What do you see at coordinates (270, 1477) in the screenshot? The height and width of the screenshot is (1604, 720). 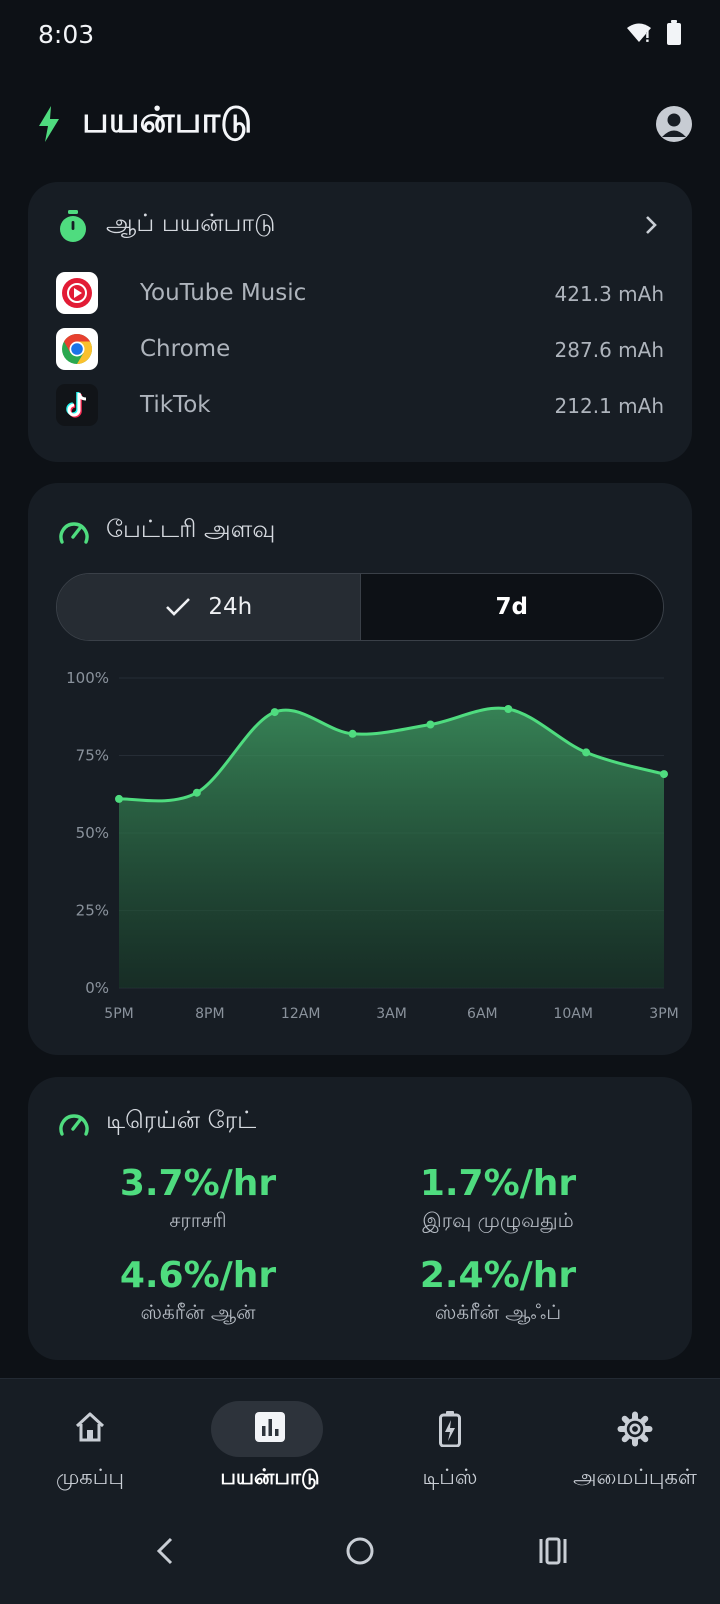 I see `nav-label: பயன்பாடு` at bounding box center [270, 1477].